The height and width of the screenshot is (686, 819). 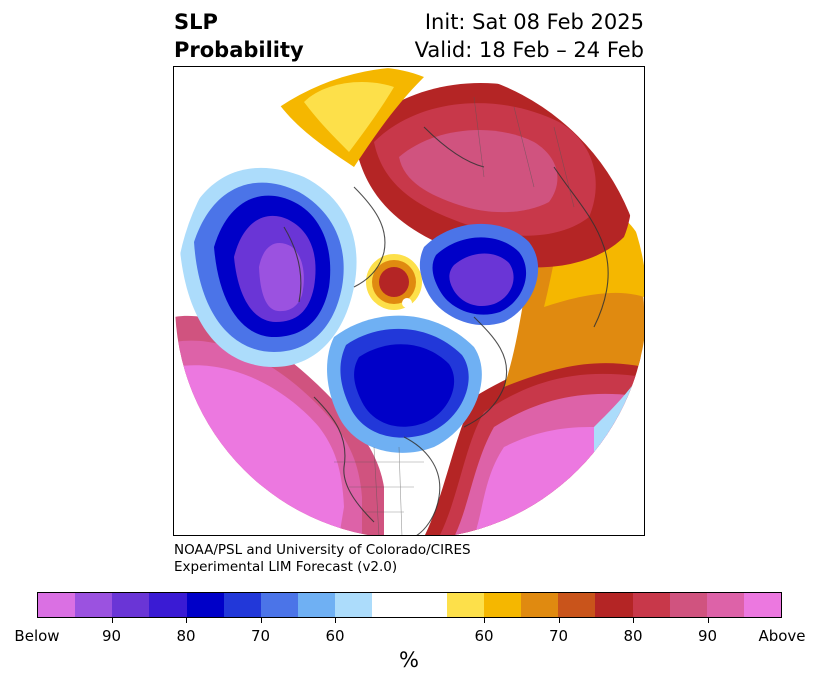 I want to click on map-title: SLP Probability, so click(x=239, y=36).